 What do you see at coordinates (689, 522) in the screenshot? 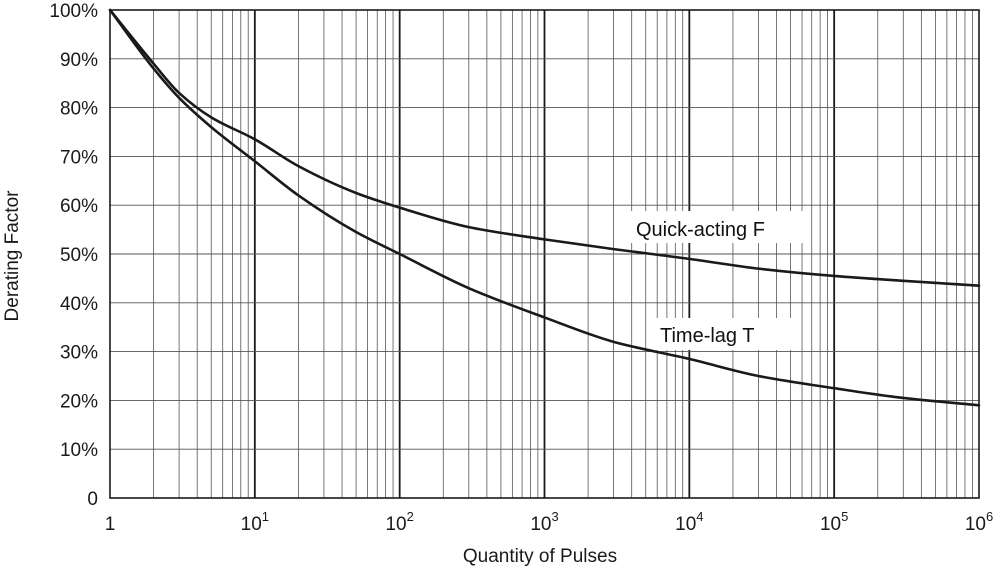
I see `x-tick-label: 10⁴` at bounding box center [689, 522].